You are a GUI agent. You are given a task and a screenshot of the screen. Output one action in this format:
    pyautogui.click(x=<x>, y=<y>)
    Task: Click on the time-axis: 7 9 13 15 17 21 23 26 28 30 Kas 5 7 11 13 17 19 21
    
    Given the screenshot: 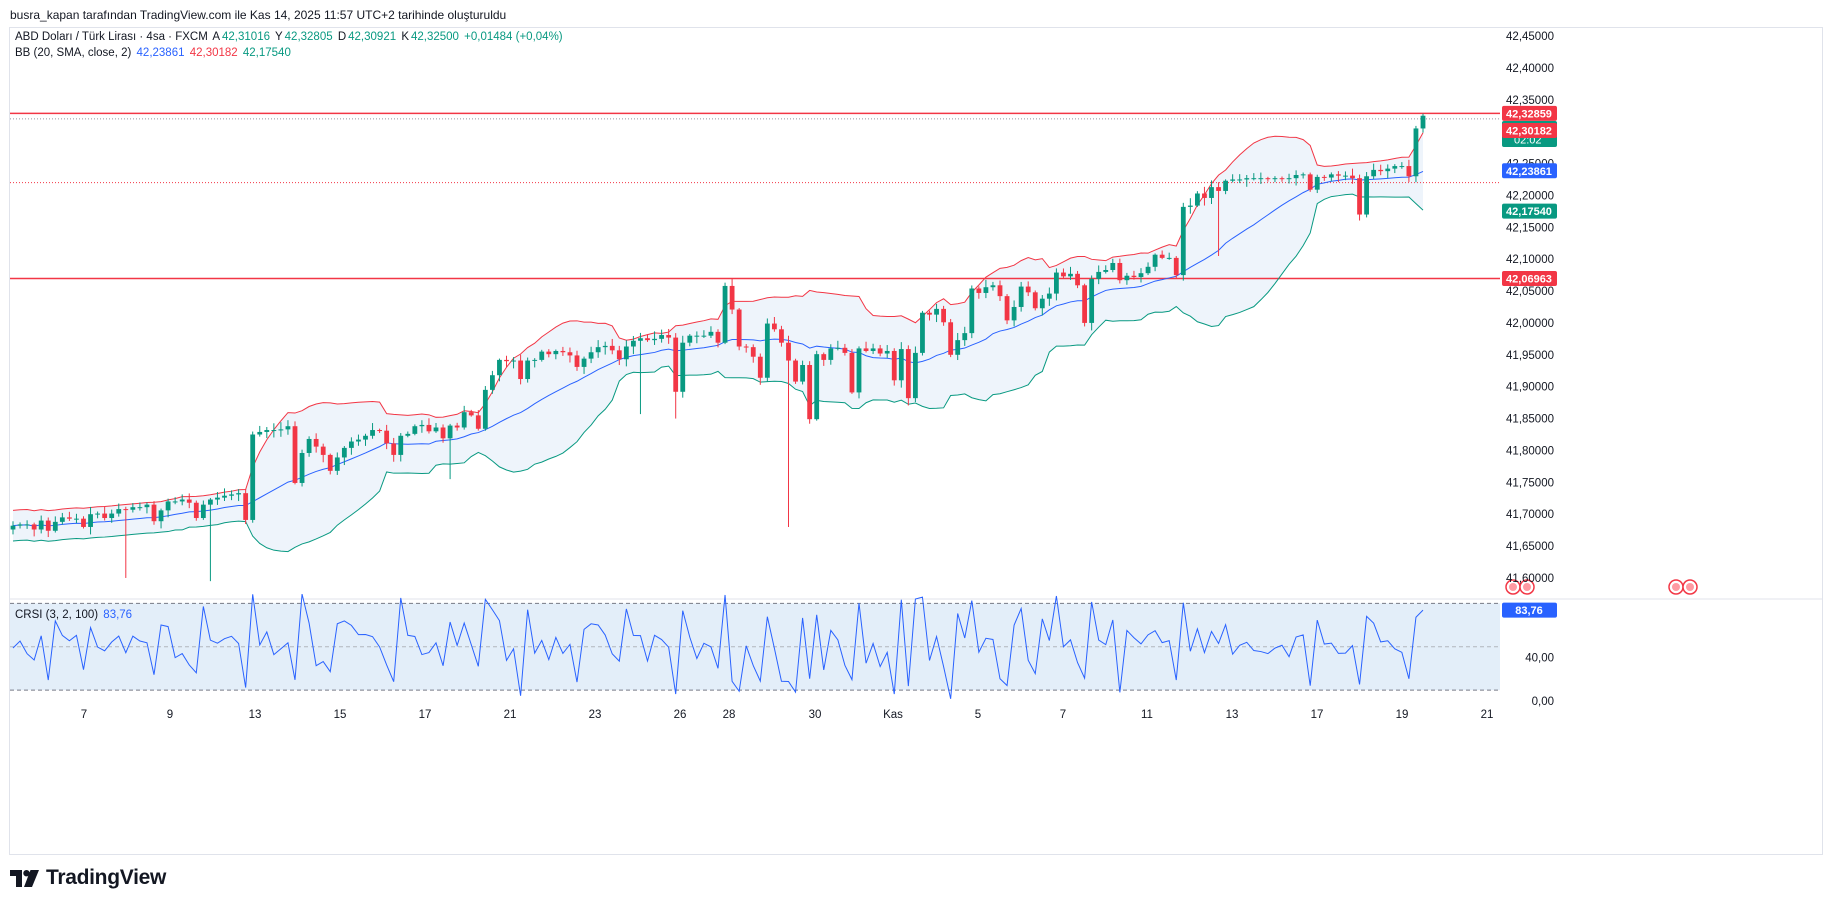 What is the action you would take?
    pyautogui.click(x=787, y=715)
    